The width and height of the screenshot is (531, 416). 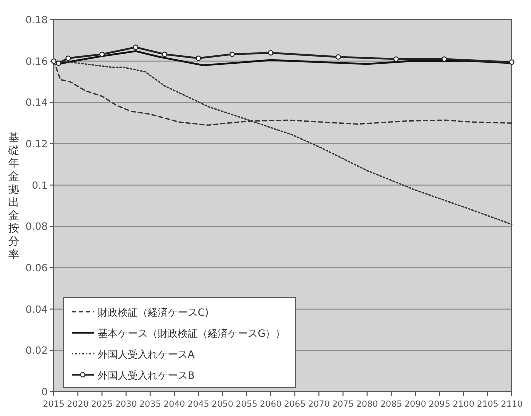 What do you see at coordinates (45, 393) in the screenshot?
I see `y-tick-label: 0` at bounding box center [45, 393].